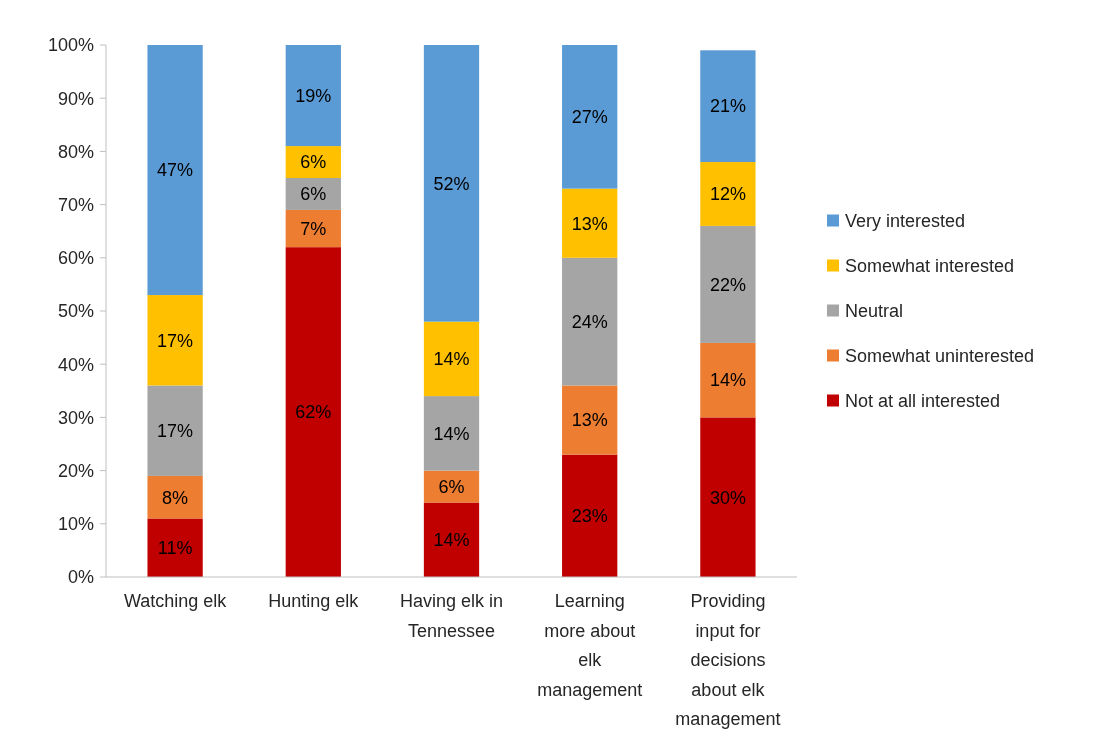 The image size is (1101, 748). Describe the element at coordinates (75, 151) in the screenshot. I see `y-tick-label: 80%` at that location.